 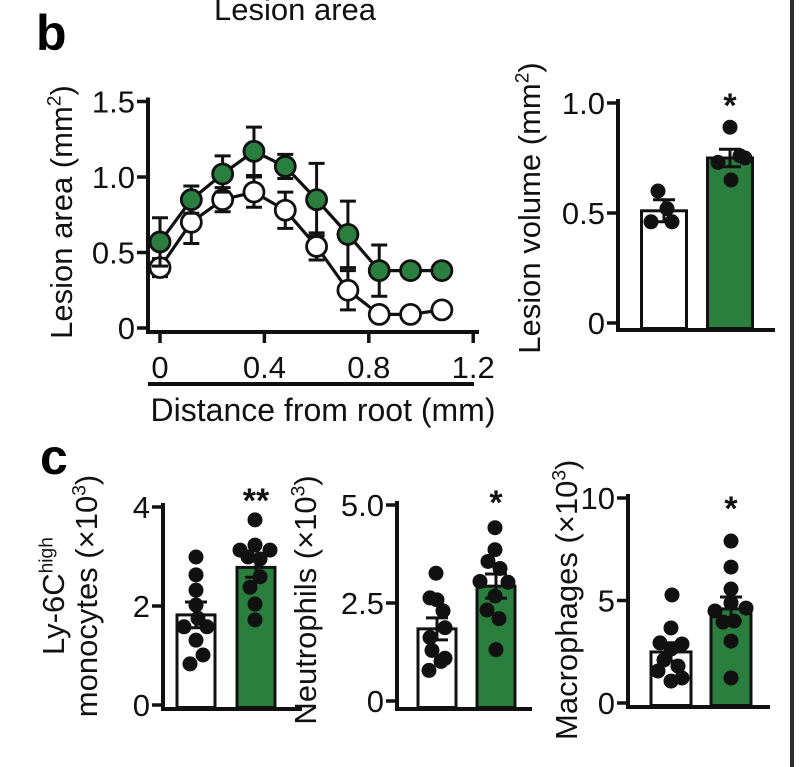 I want to click on svg-text: 5.0, so click(x=362, y=505).